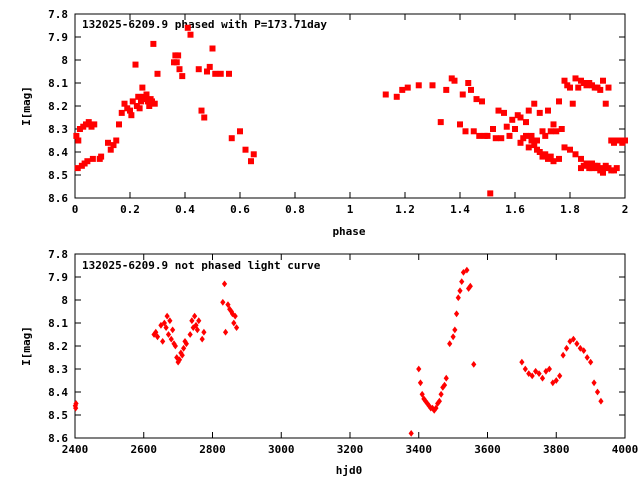 The image size is (640, 480). I want to click on unphased-x-tick-label: 3600, so click(487, 449).